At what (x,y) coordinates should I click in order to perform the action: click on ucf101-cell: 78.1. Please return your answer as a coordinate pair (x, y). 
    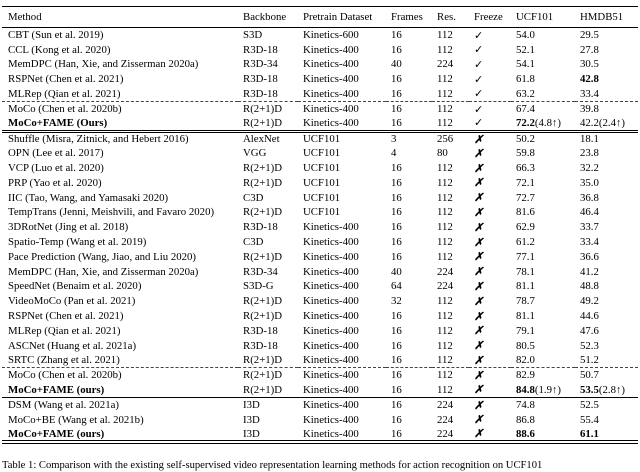
    Looking at the image, I should click on (543, 271).